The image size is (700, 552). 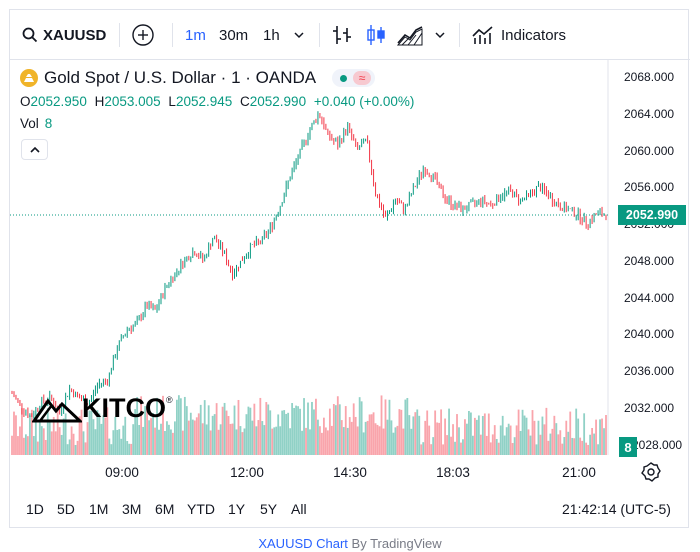 I want to click on volume-legend: Vol 8, so click(x=36, y=123).